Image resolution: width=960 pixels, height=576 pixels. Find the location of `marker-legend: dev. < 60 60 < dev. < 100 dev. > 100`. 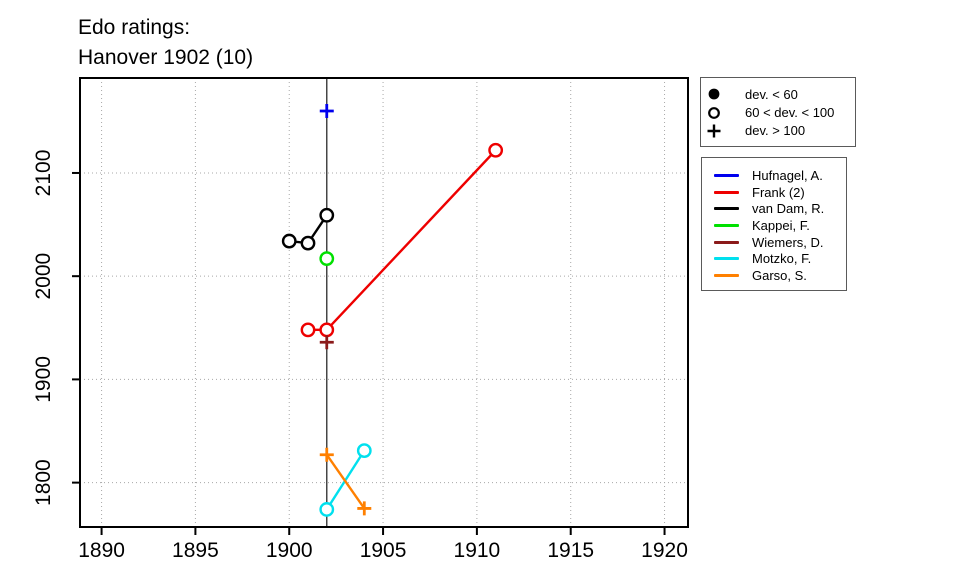

marker-legend: dev. < 60 60 < dev. < 100 dev. > 100 is located at coordinates (778, 112).